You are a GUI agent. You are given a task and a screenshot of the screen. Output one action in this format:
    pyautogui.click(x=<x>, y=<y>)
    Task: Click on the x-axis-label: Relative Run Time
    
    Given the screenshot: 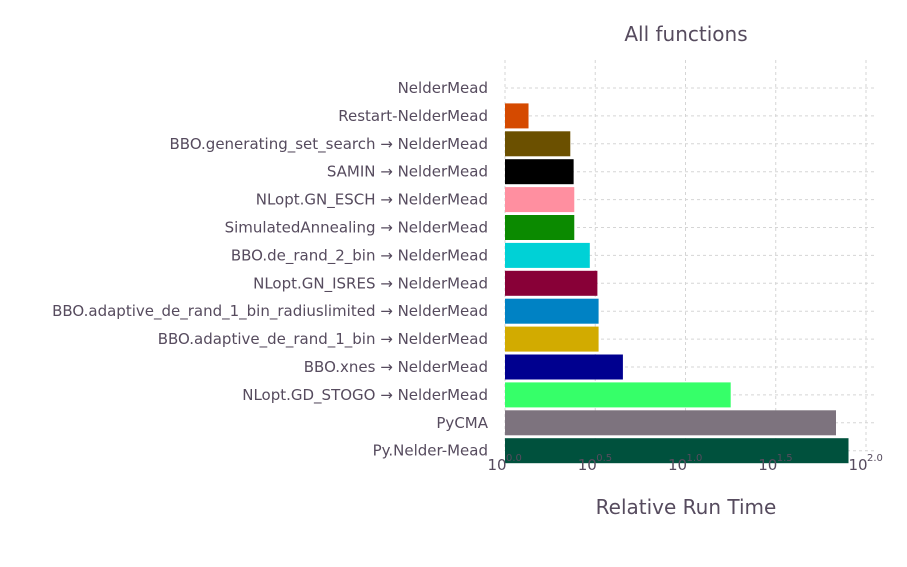 What is the action you would take?
    pyautogui.click(x=686, y=507)
    